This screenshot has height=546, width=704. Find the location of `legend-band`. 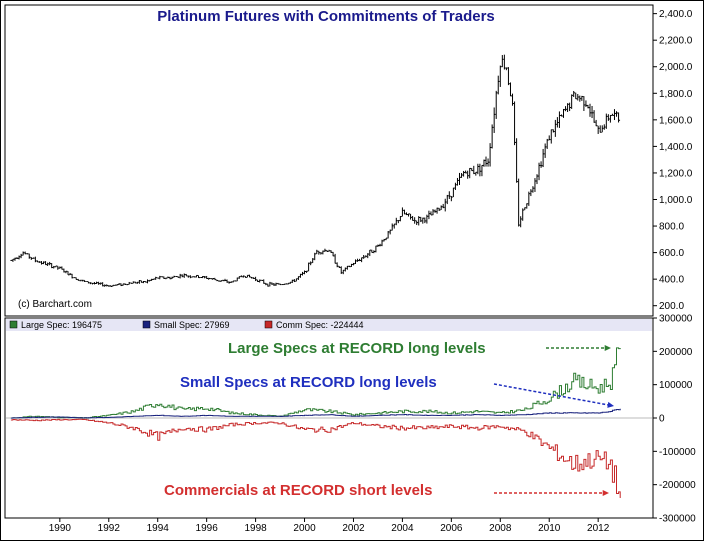

legend-band is located at coordinates (329, 325).